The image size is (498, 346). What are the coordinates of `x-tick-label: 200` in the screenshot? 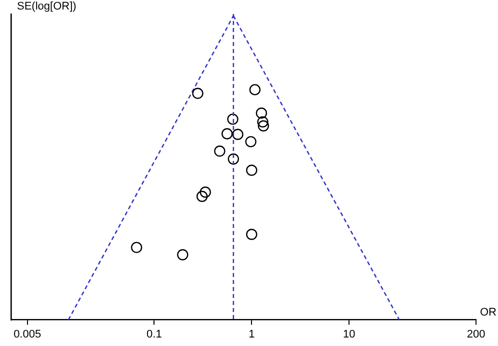 It's located at (476, 334).